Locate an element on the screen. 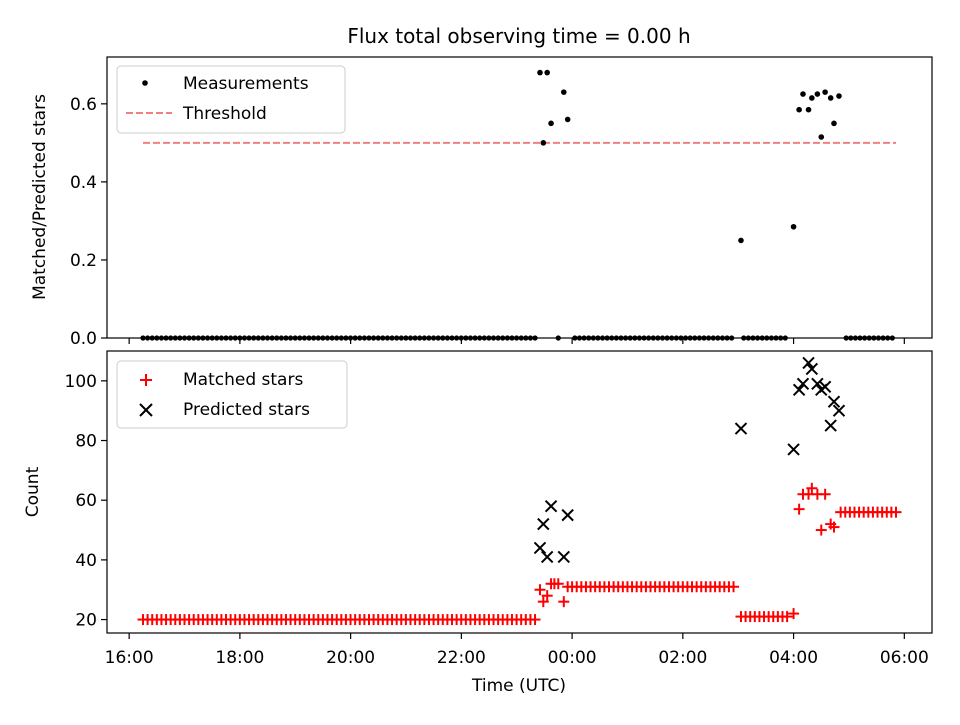  bottom-legend: Matched stars Predicted stars is located at coordinates (232, 394).